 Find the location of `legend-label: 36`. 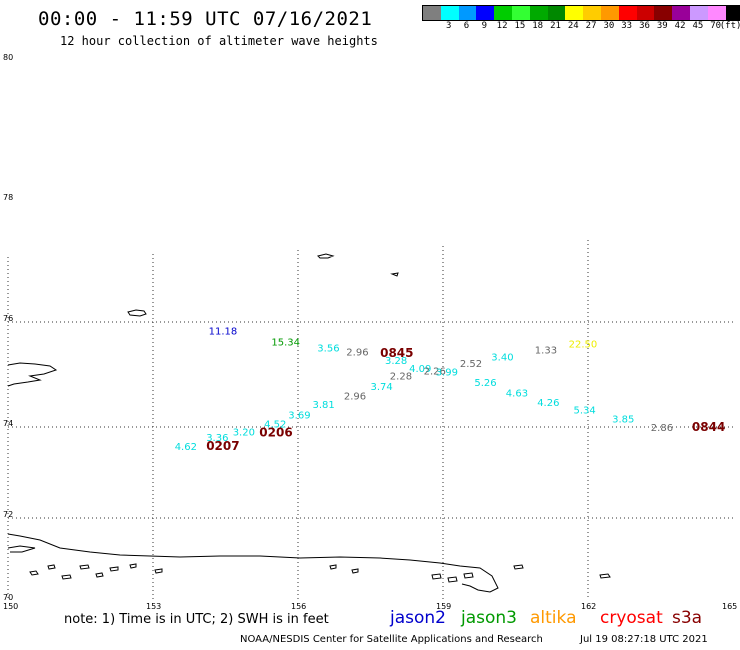

legend-label: 36 is located at coordinates (644, 26).